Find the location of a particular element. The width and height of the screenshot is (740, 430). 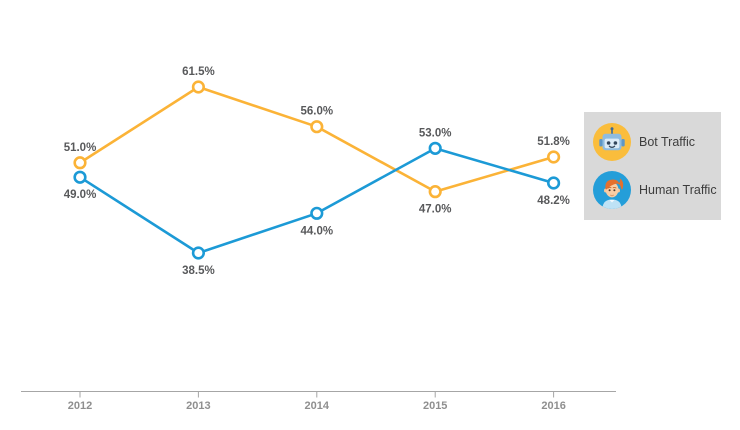

legend-label-bot-traffic: Bot Traffic is located at coordinates (667, 142).